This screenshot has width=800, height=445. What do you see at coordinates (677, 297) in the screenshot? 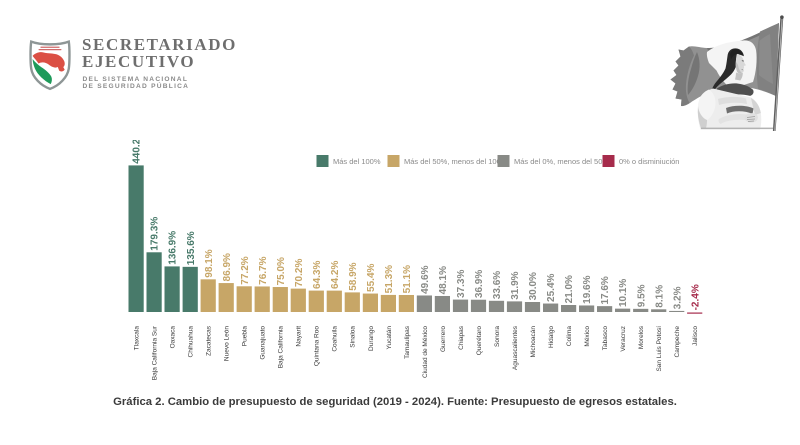
I see `svg-text: 3.2%` at bounding box center [677, 297].